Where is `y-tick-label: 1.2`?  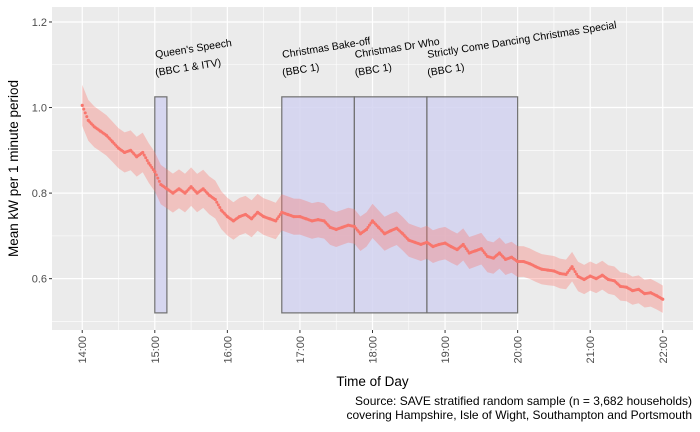 y-tick-label: 1.2 is located at coordinates (39, 23).